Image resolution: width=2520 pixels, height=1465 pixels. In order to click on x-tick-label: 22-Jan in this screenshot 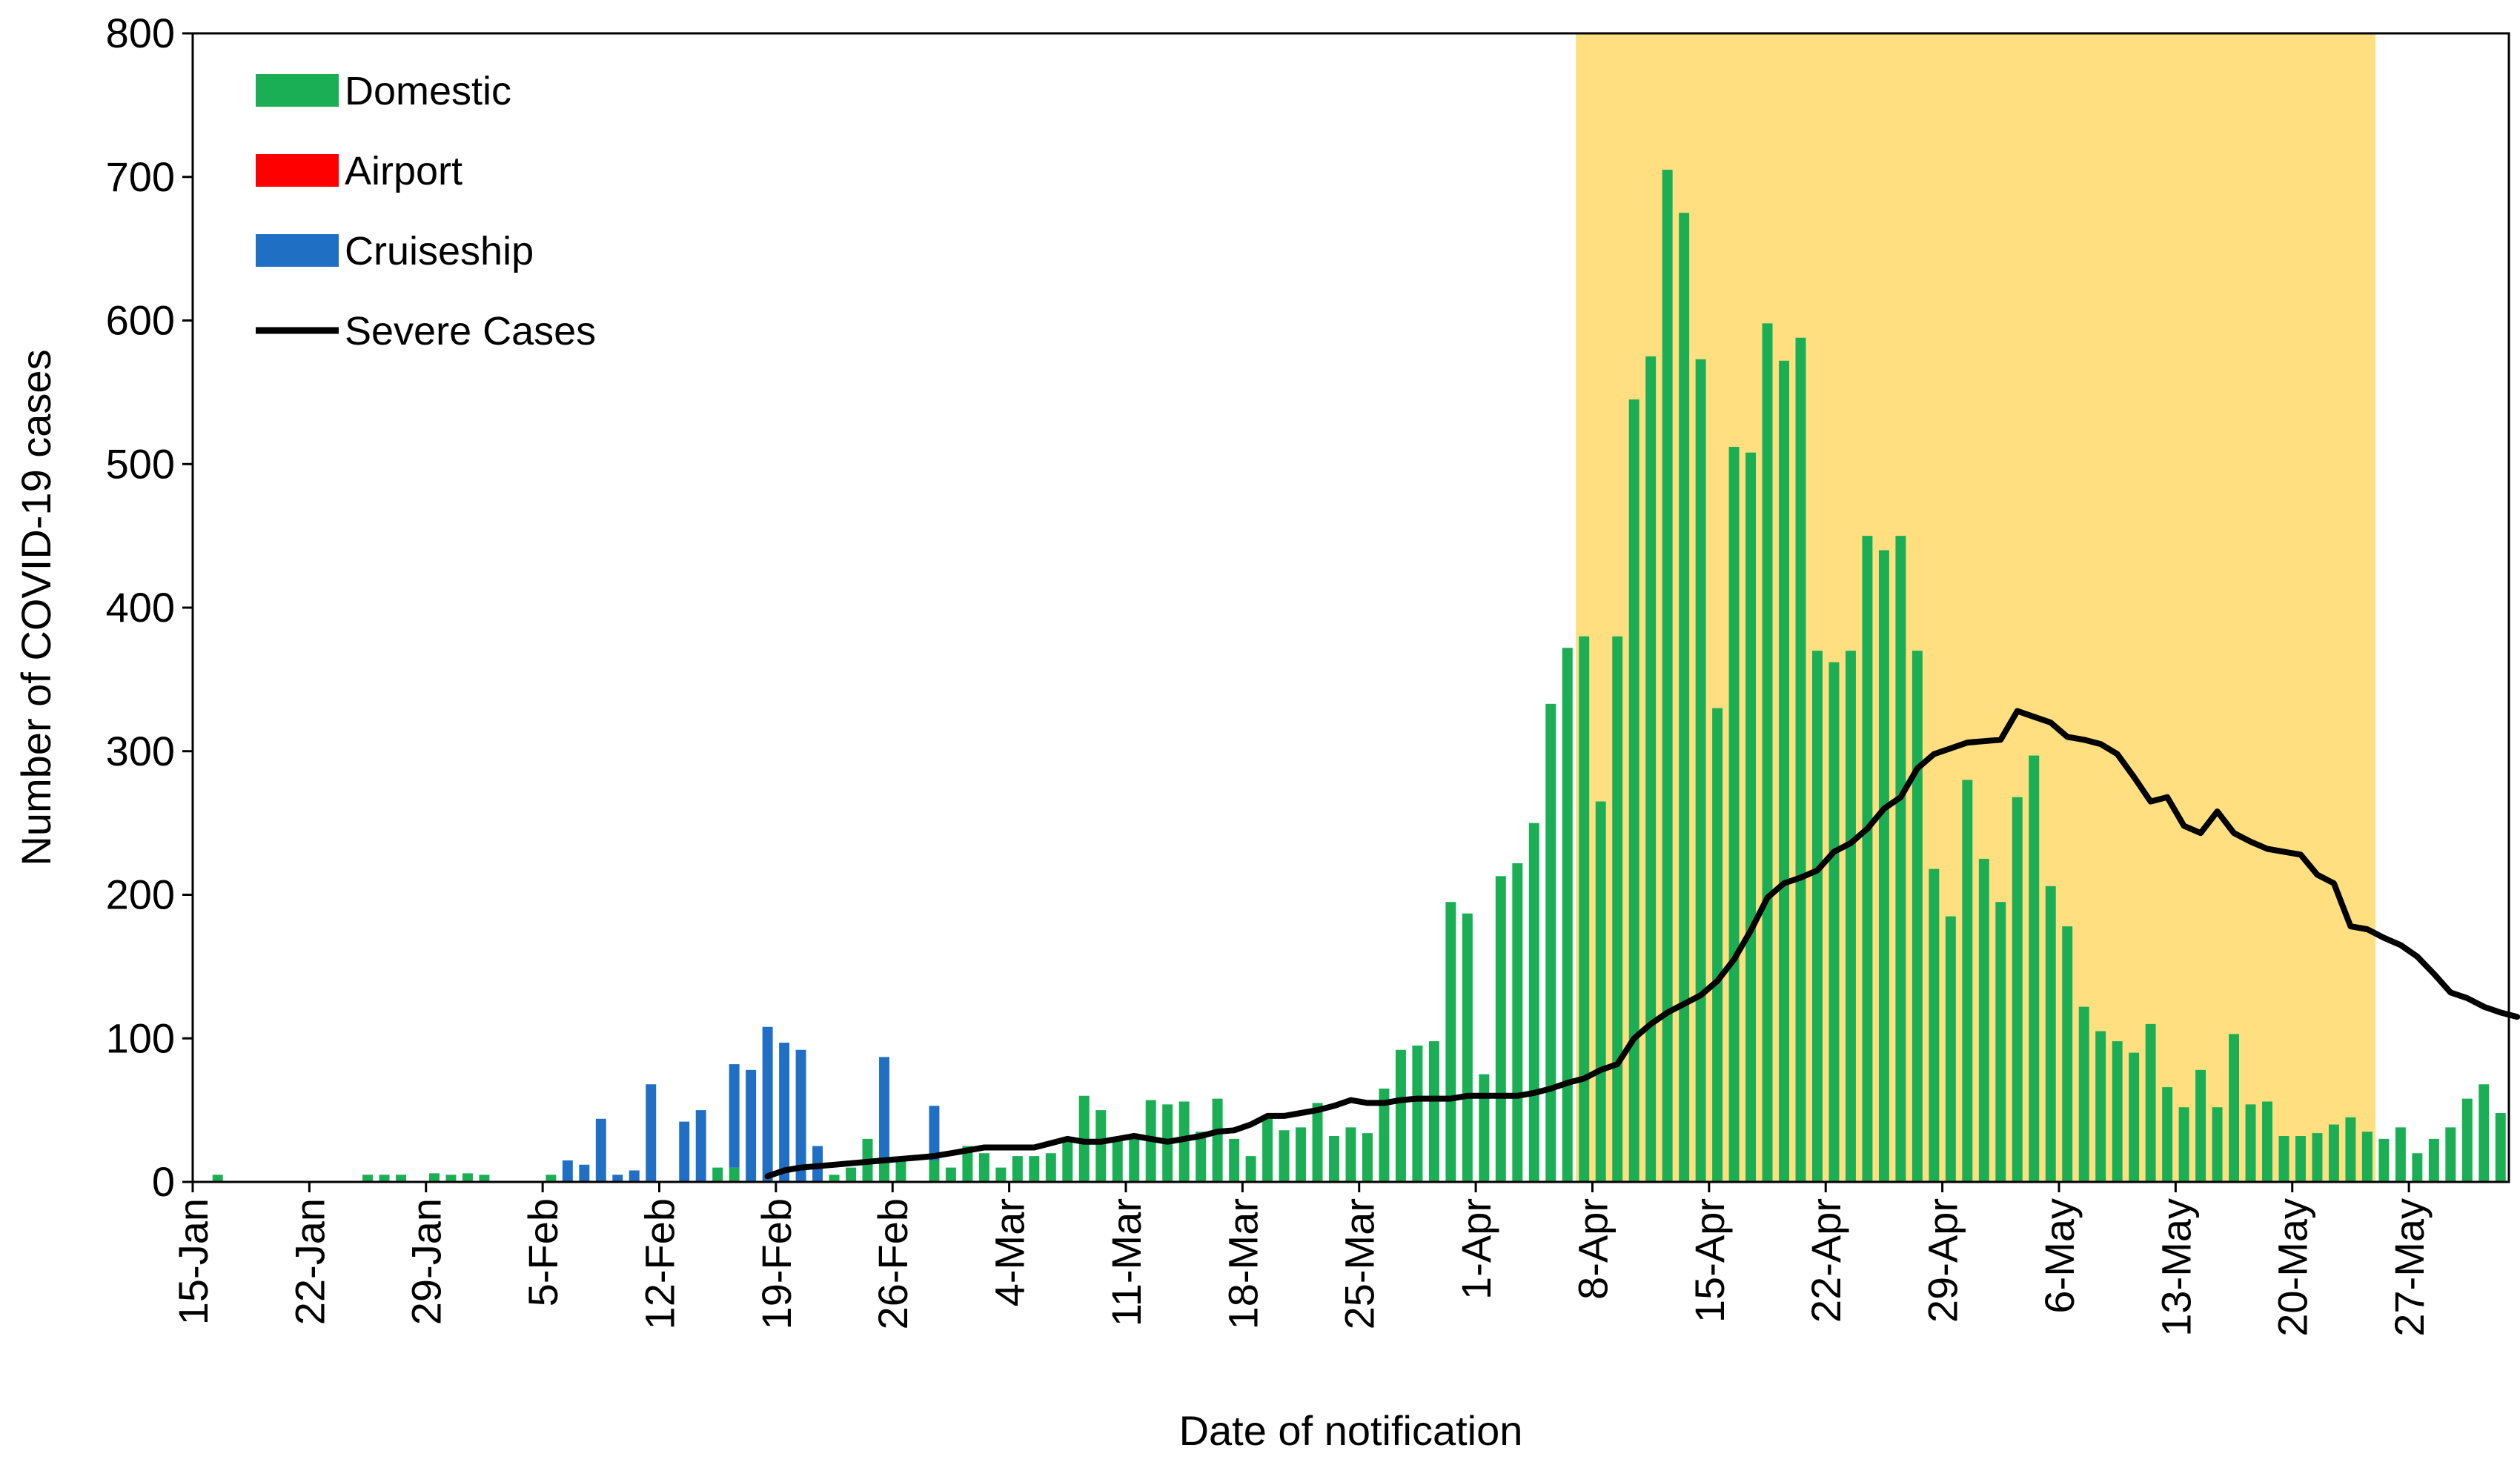, I will do `click(310, 1261)`.